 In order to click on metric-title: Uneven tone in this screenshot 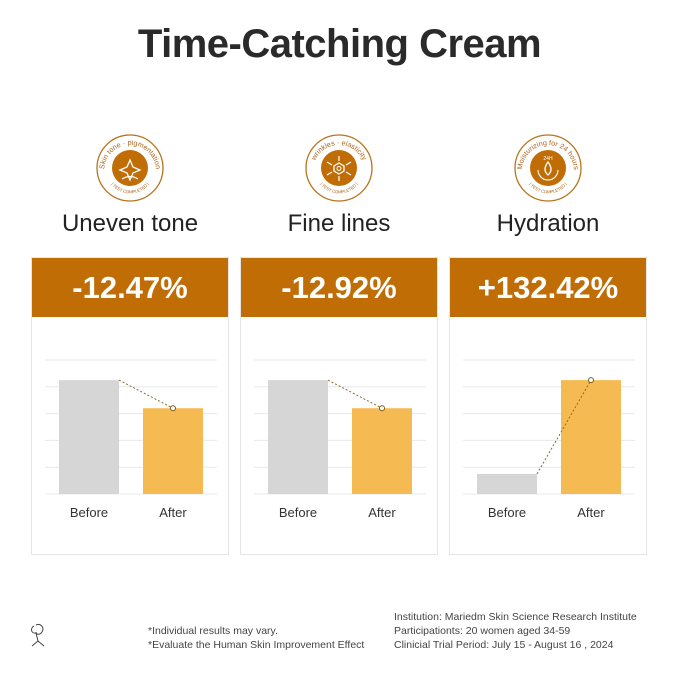, I will do `click(130, 223)`.